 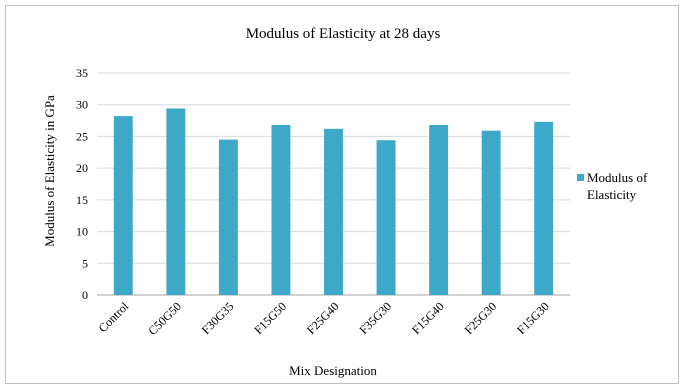 What do you see at coordinates (228, 217) in the screenshot?
I see `bar-f30g35` at bounding box center [228, 217].